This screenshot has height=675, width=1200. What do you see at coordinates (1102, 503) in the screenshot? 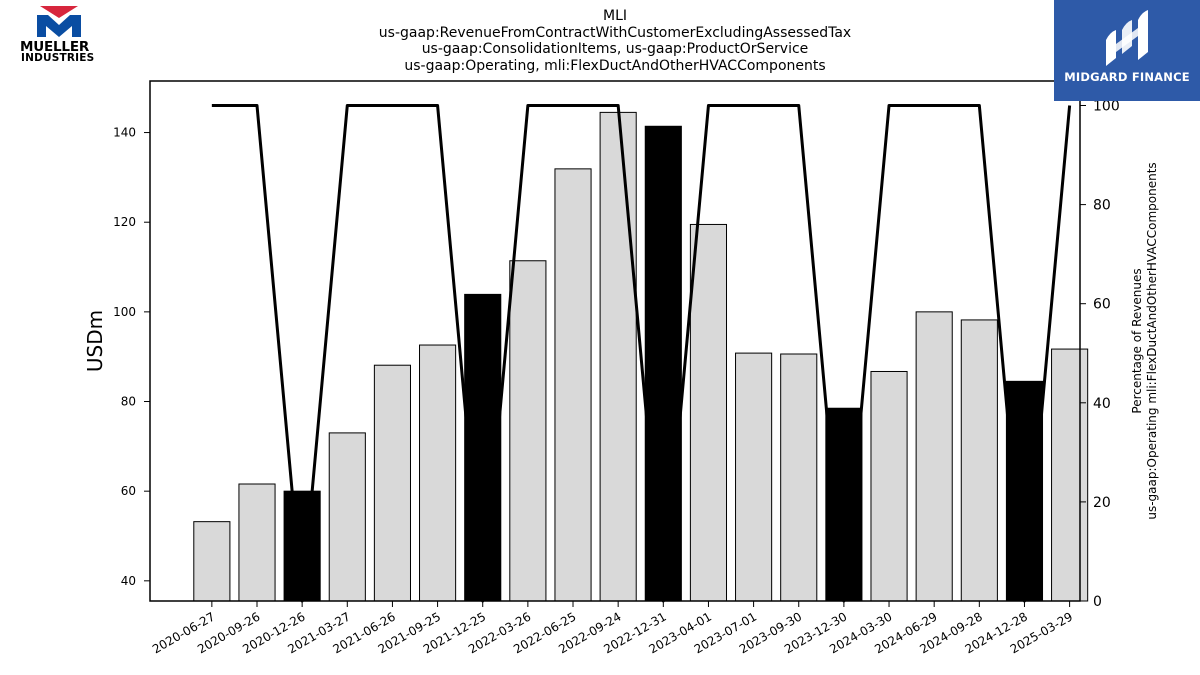
I see `y2-tick-label: 20` at bounding box center [1102, 503].